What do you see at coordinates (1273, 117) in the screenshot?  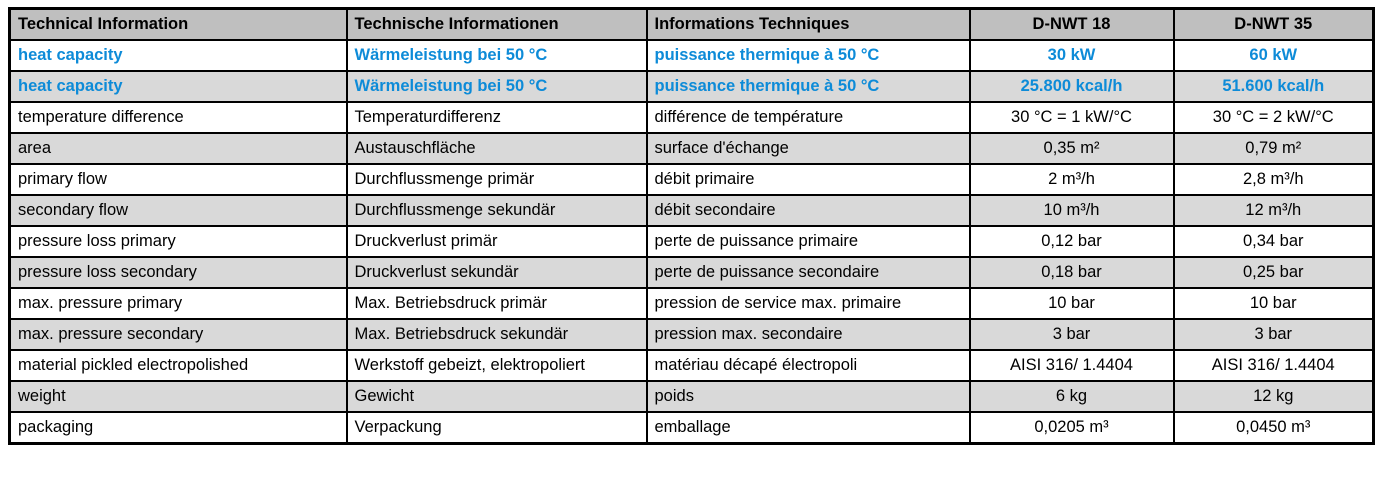 I see `cell-nwt35: 30 °C = 2 kW/°C` at bounding box center [1273, 117].